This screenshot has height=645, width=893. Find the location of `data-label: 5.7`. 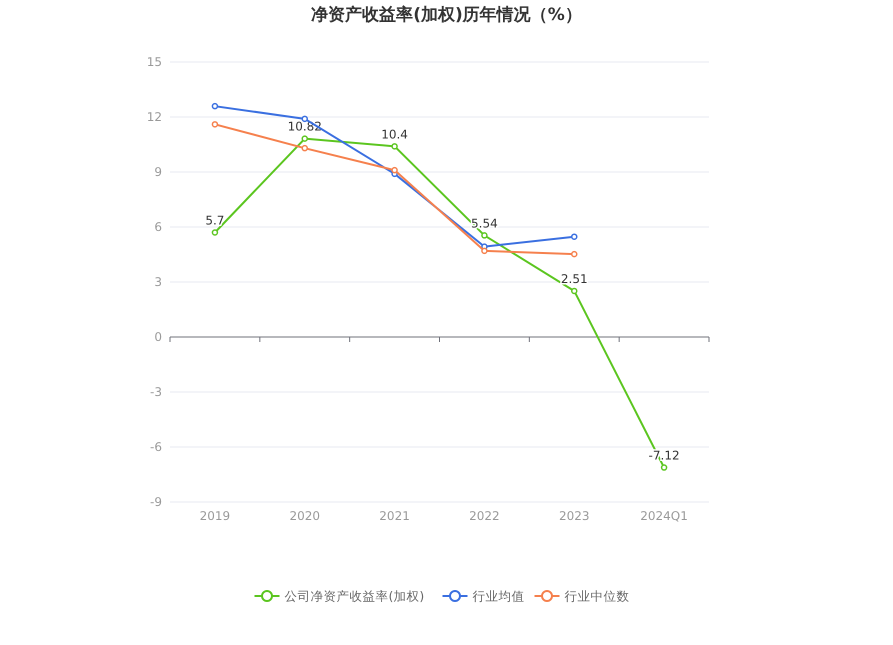

data-label: 5.7 is located at coordinates (214, 221).